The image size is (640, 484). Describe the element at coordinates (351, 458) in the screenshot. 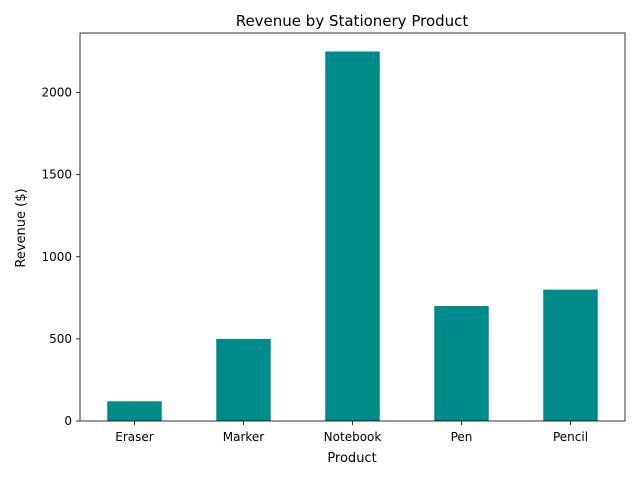

I see `x-axis-label: Product` at that location.